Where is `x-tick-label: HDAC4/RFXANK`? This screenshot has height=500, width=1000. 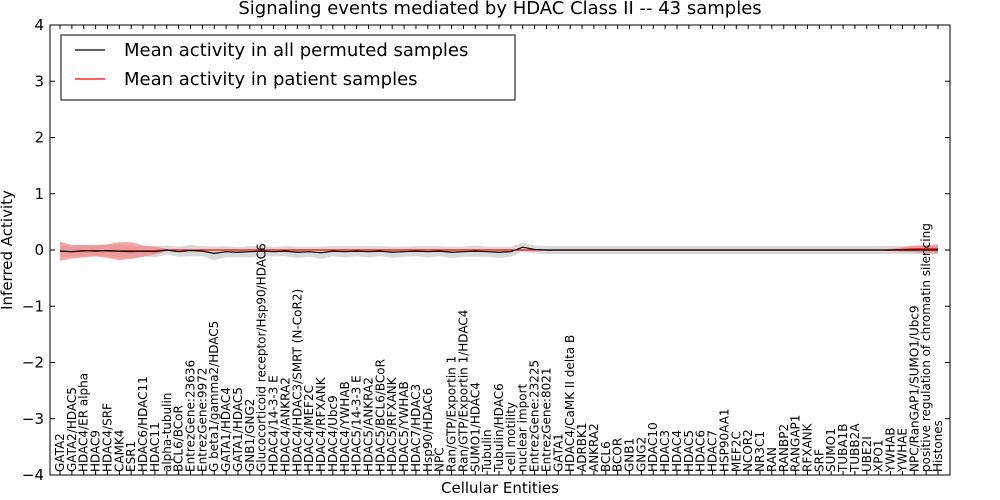
x-tick-label: HDAC4/RFXANK is located at coordinates (321, 424).